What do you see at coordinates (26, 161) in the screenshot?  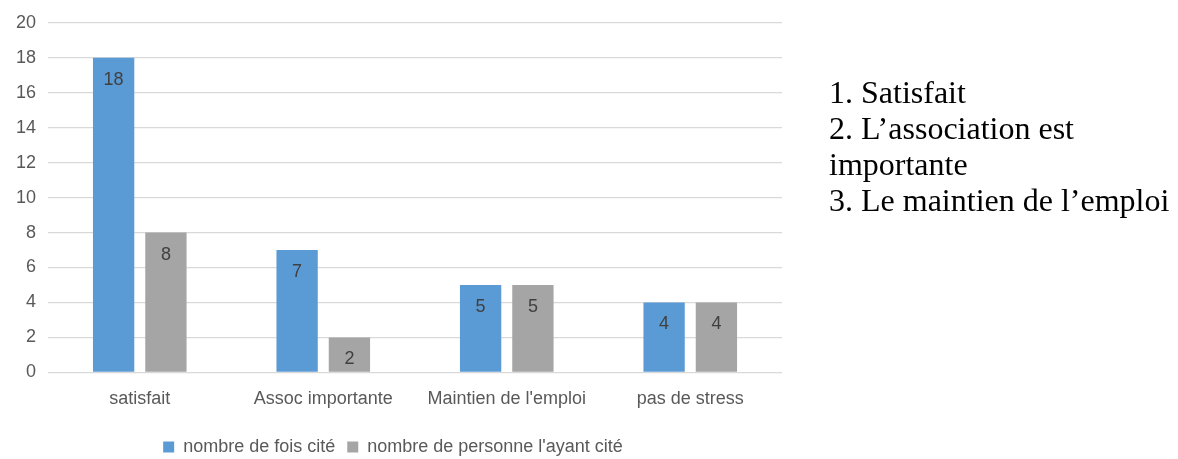 I see `y-tick-label: 12` at bounding box center [26, 161].